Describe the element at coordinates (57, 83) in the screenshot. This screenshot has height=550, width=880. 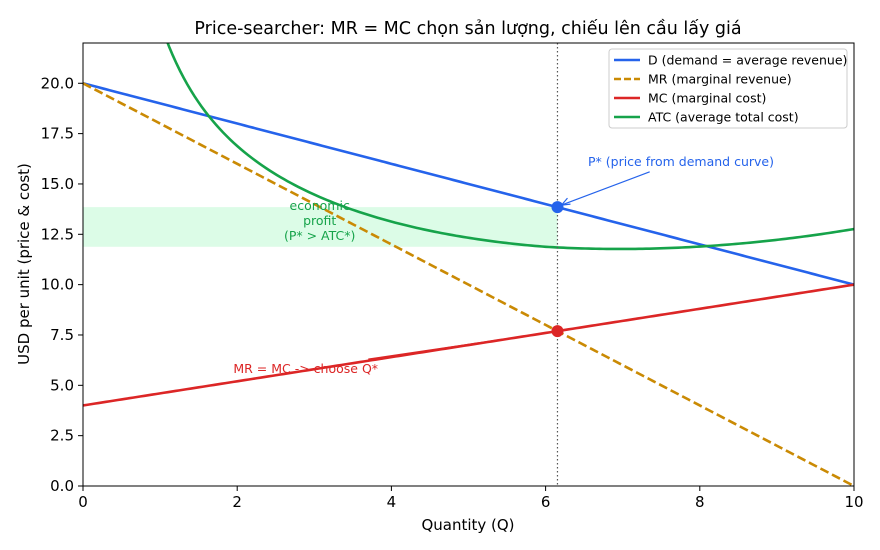
I see `y-tick-label-8: 20.0` at that location.